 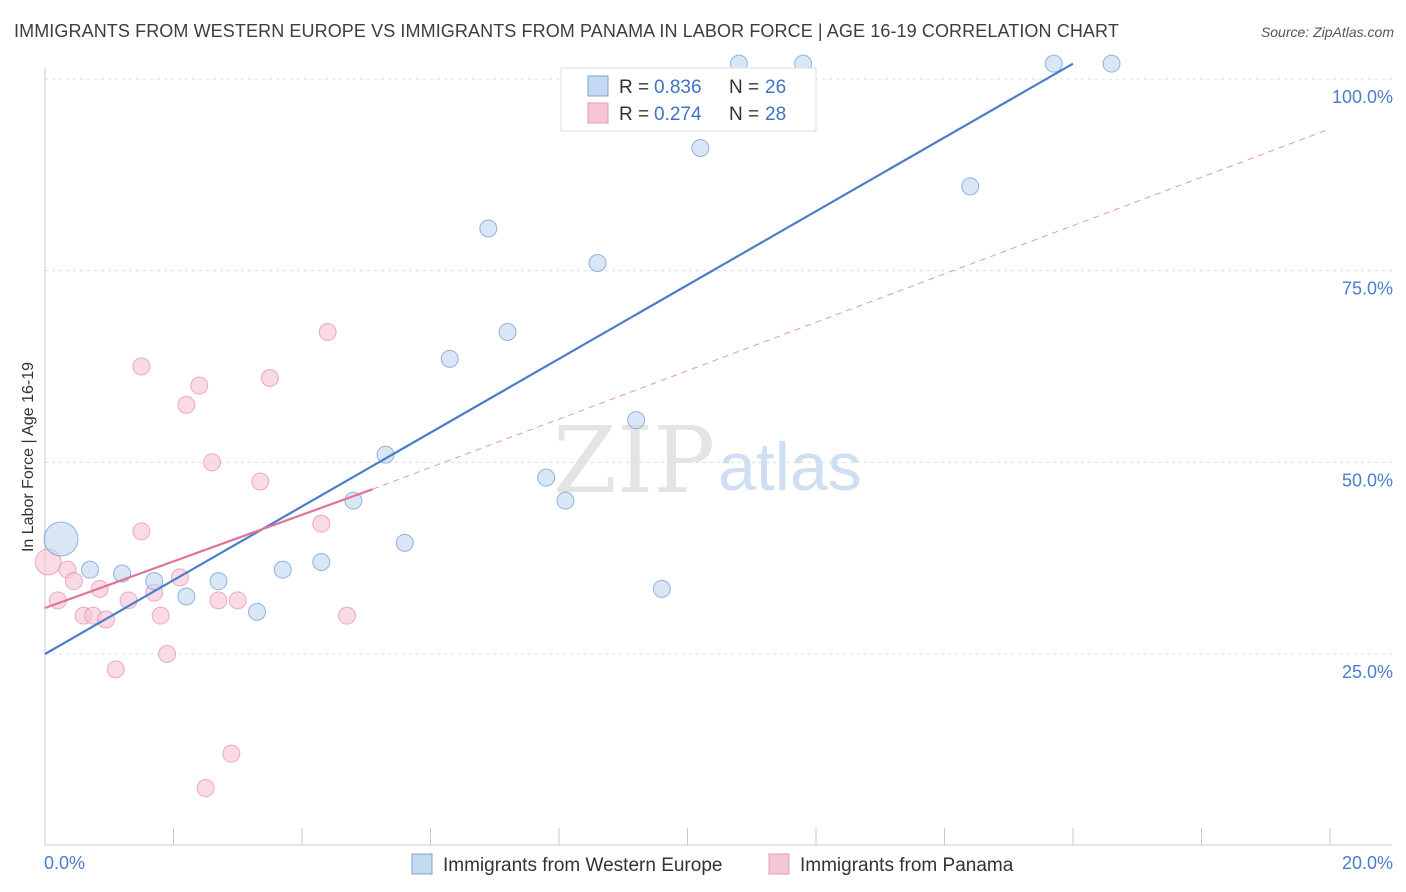 I want to click on legend-r-label-1: R =, so click(x=634, y=87).